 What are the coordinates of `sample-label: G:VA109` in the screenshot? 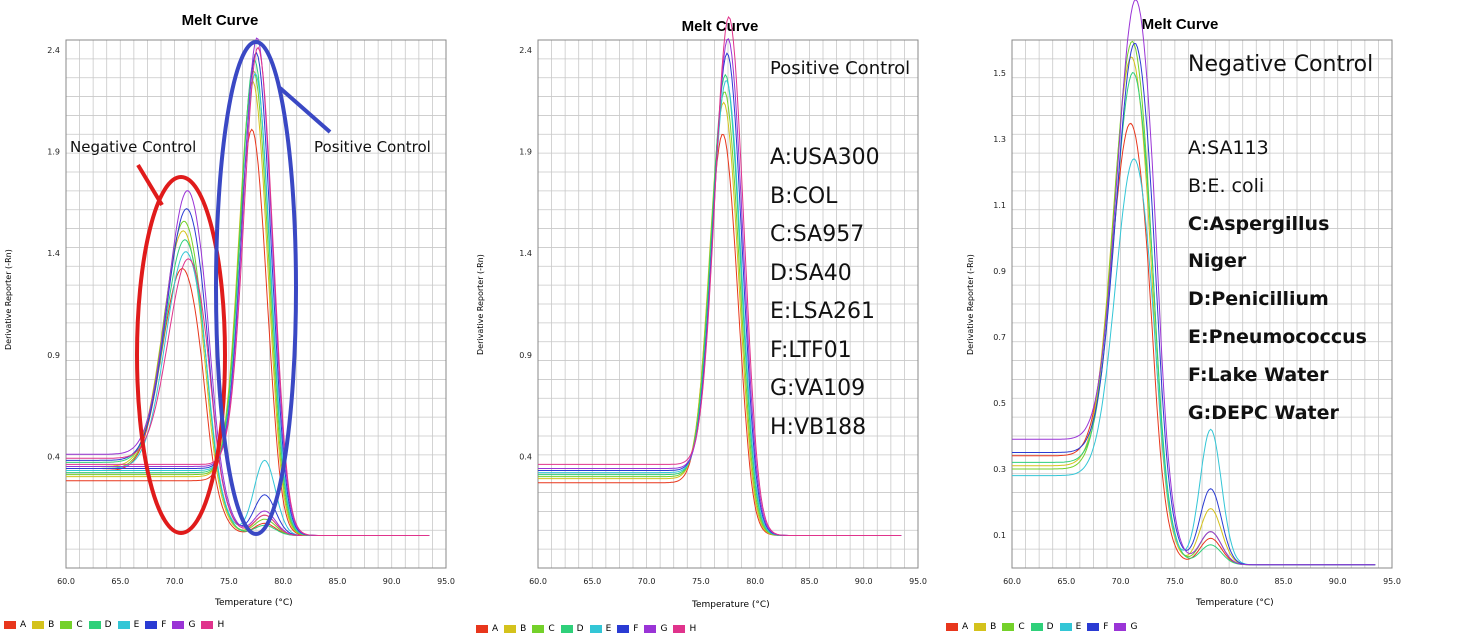 It's located at (818, 388).